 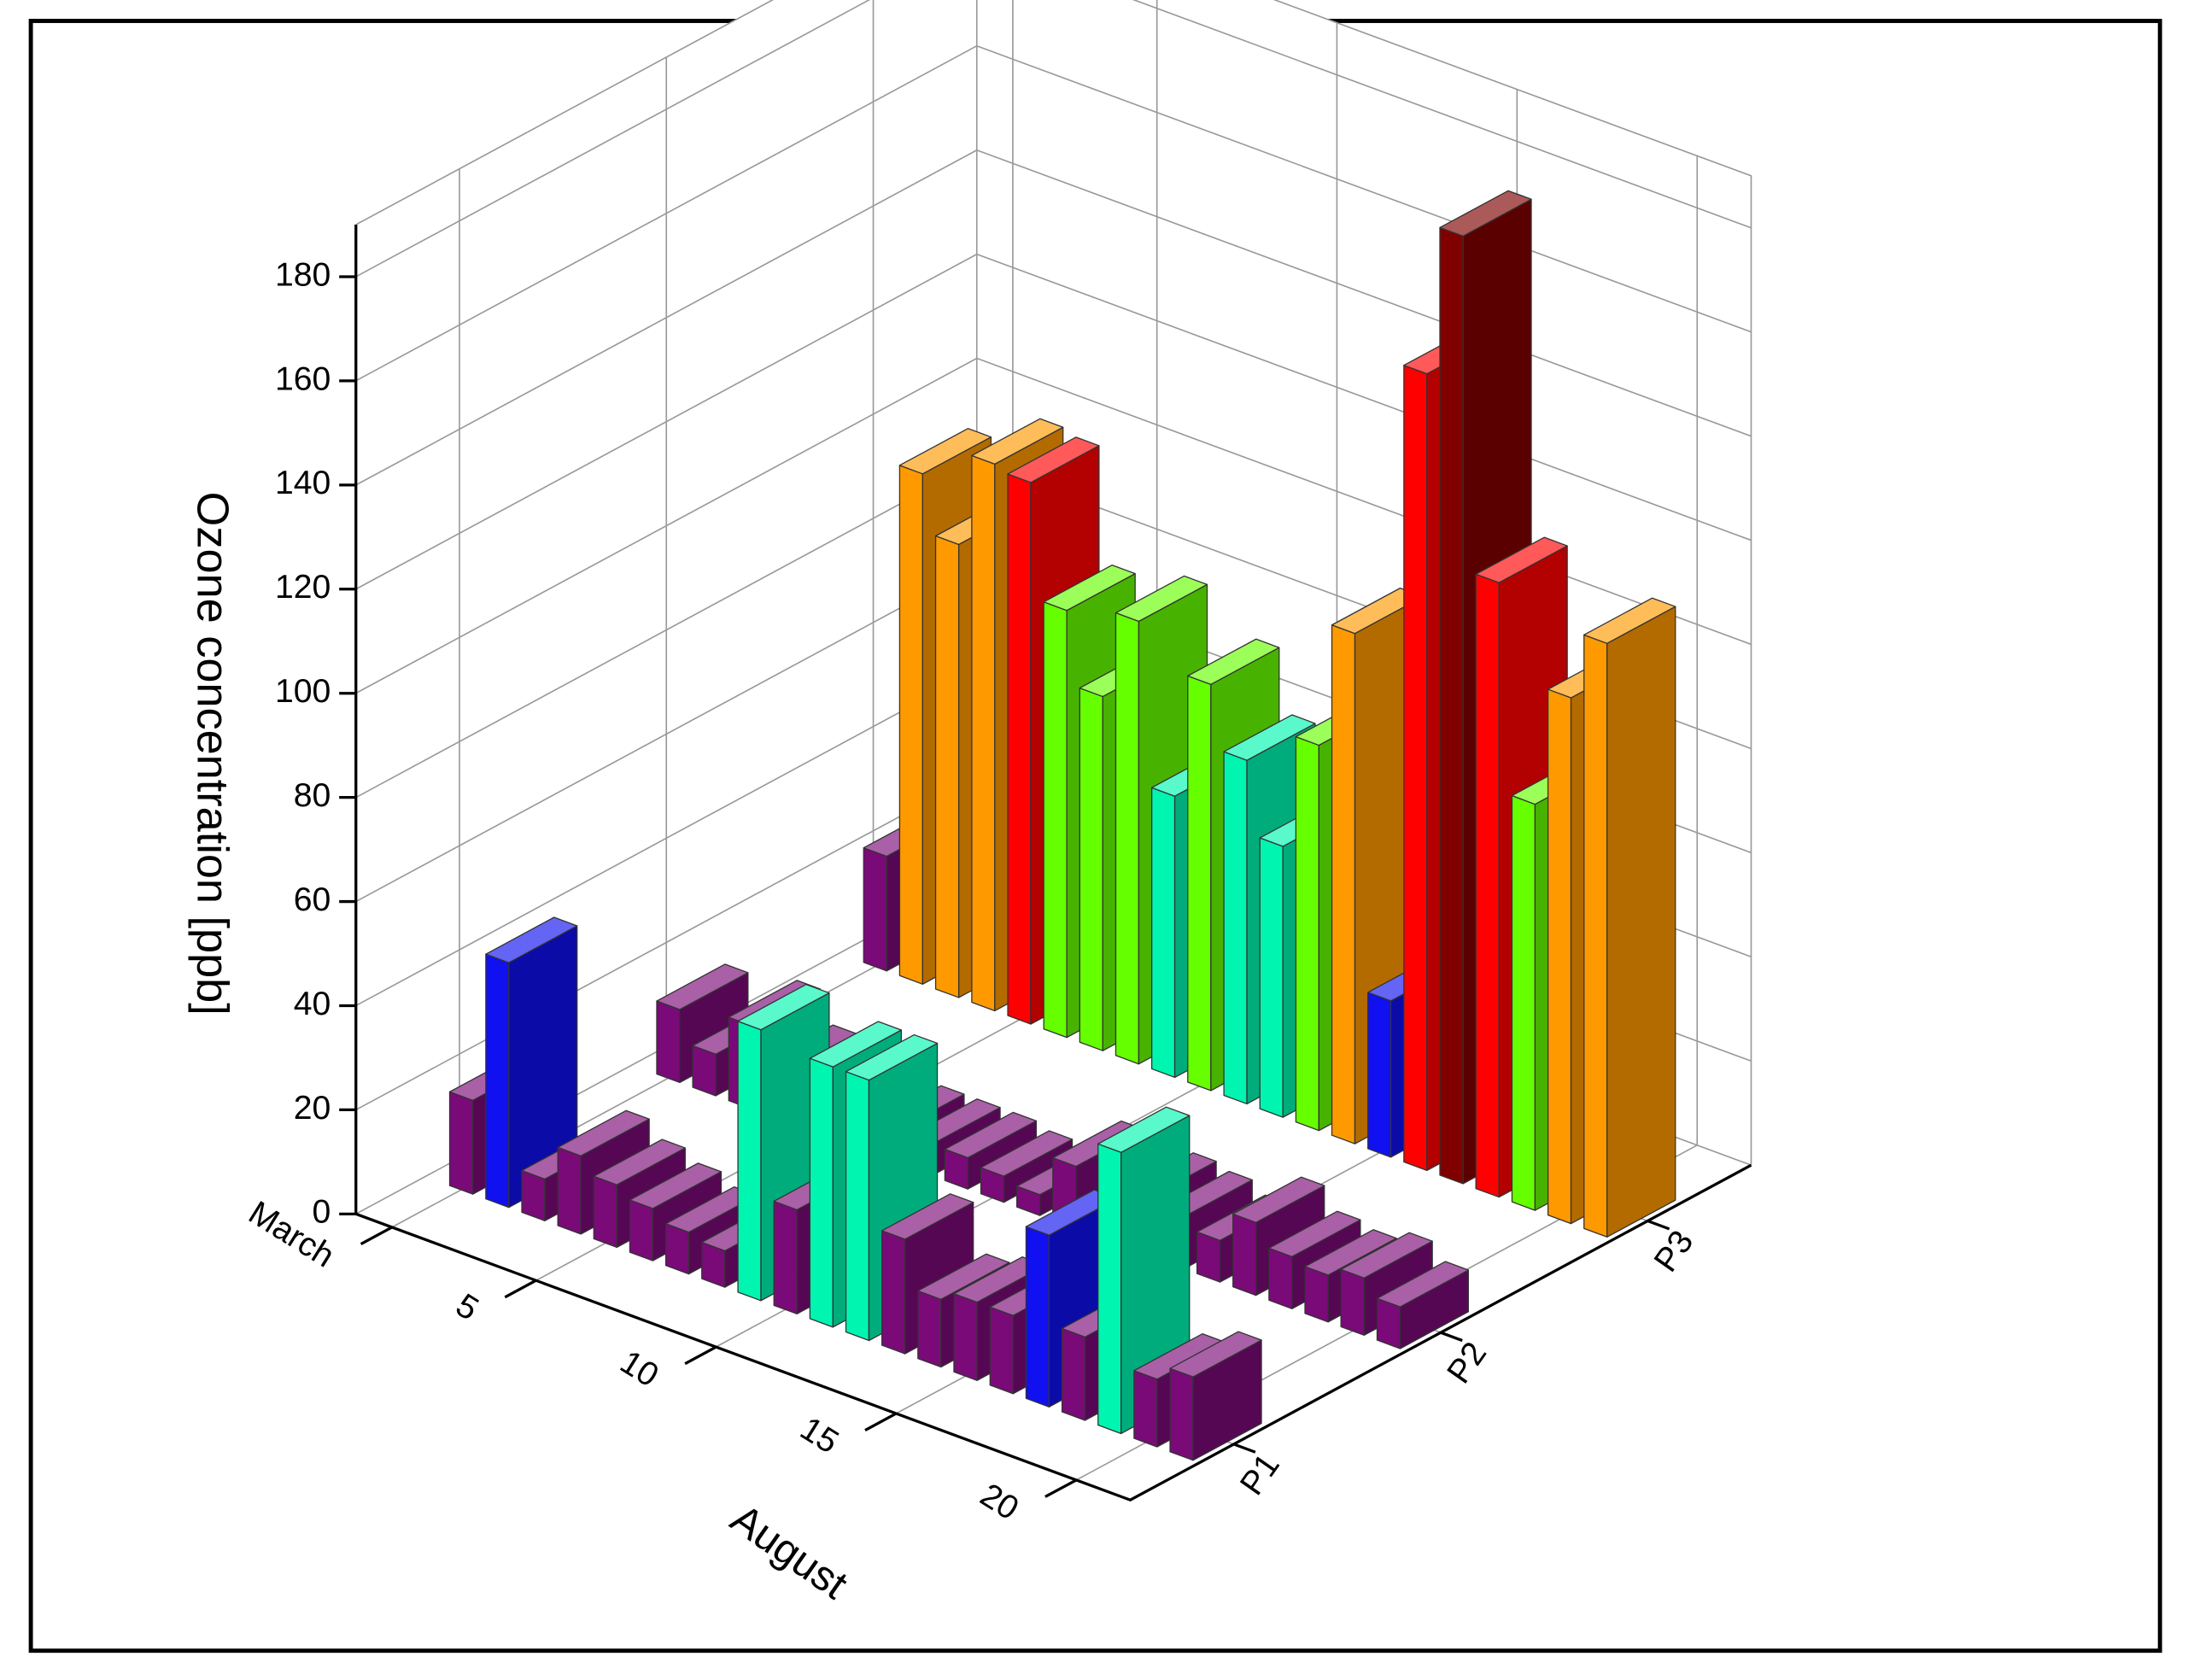 I want to click on y-tick-label: 100, so click(x=303, y=691).